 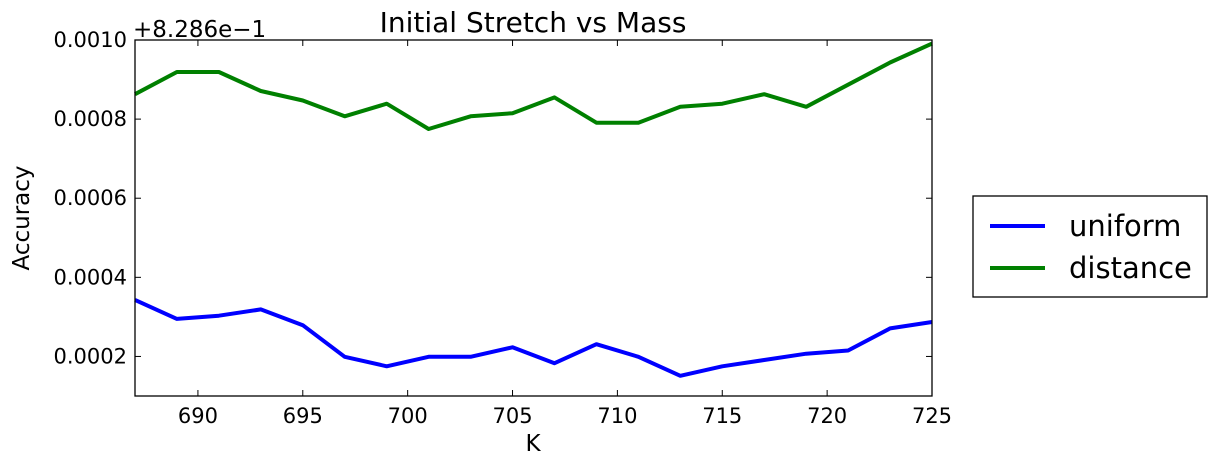 I want to click on y-tick-label: 0.0008, so click(x=90, y=119).